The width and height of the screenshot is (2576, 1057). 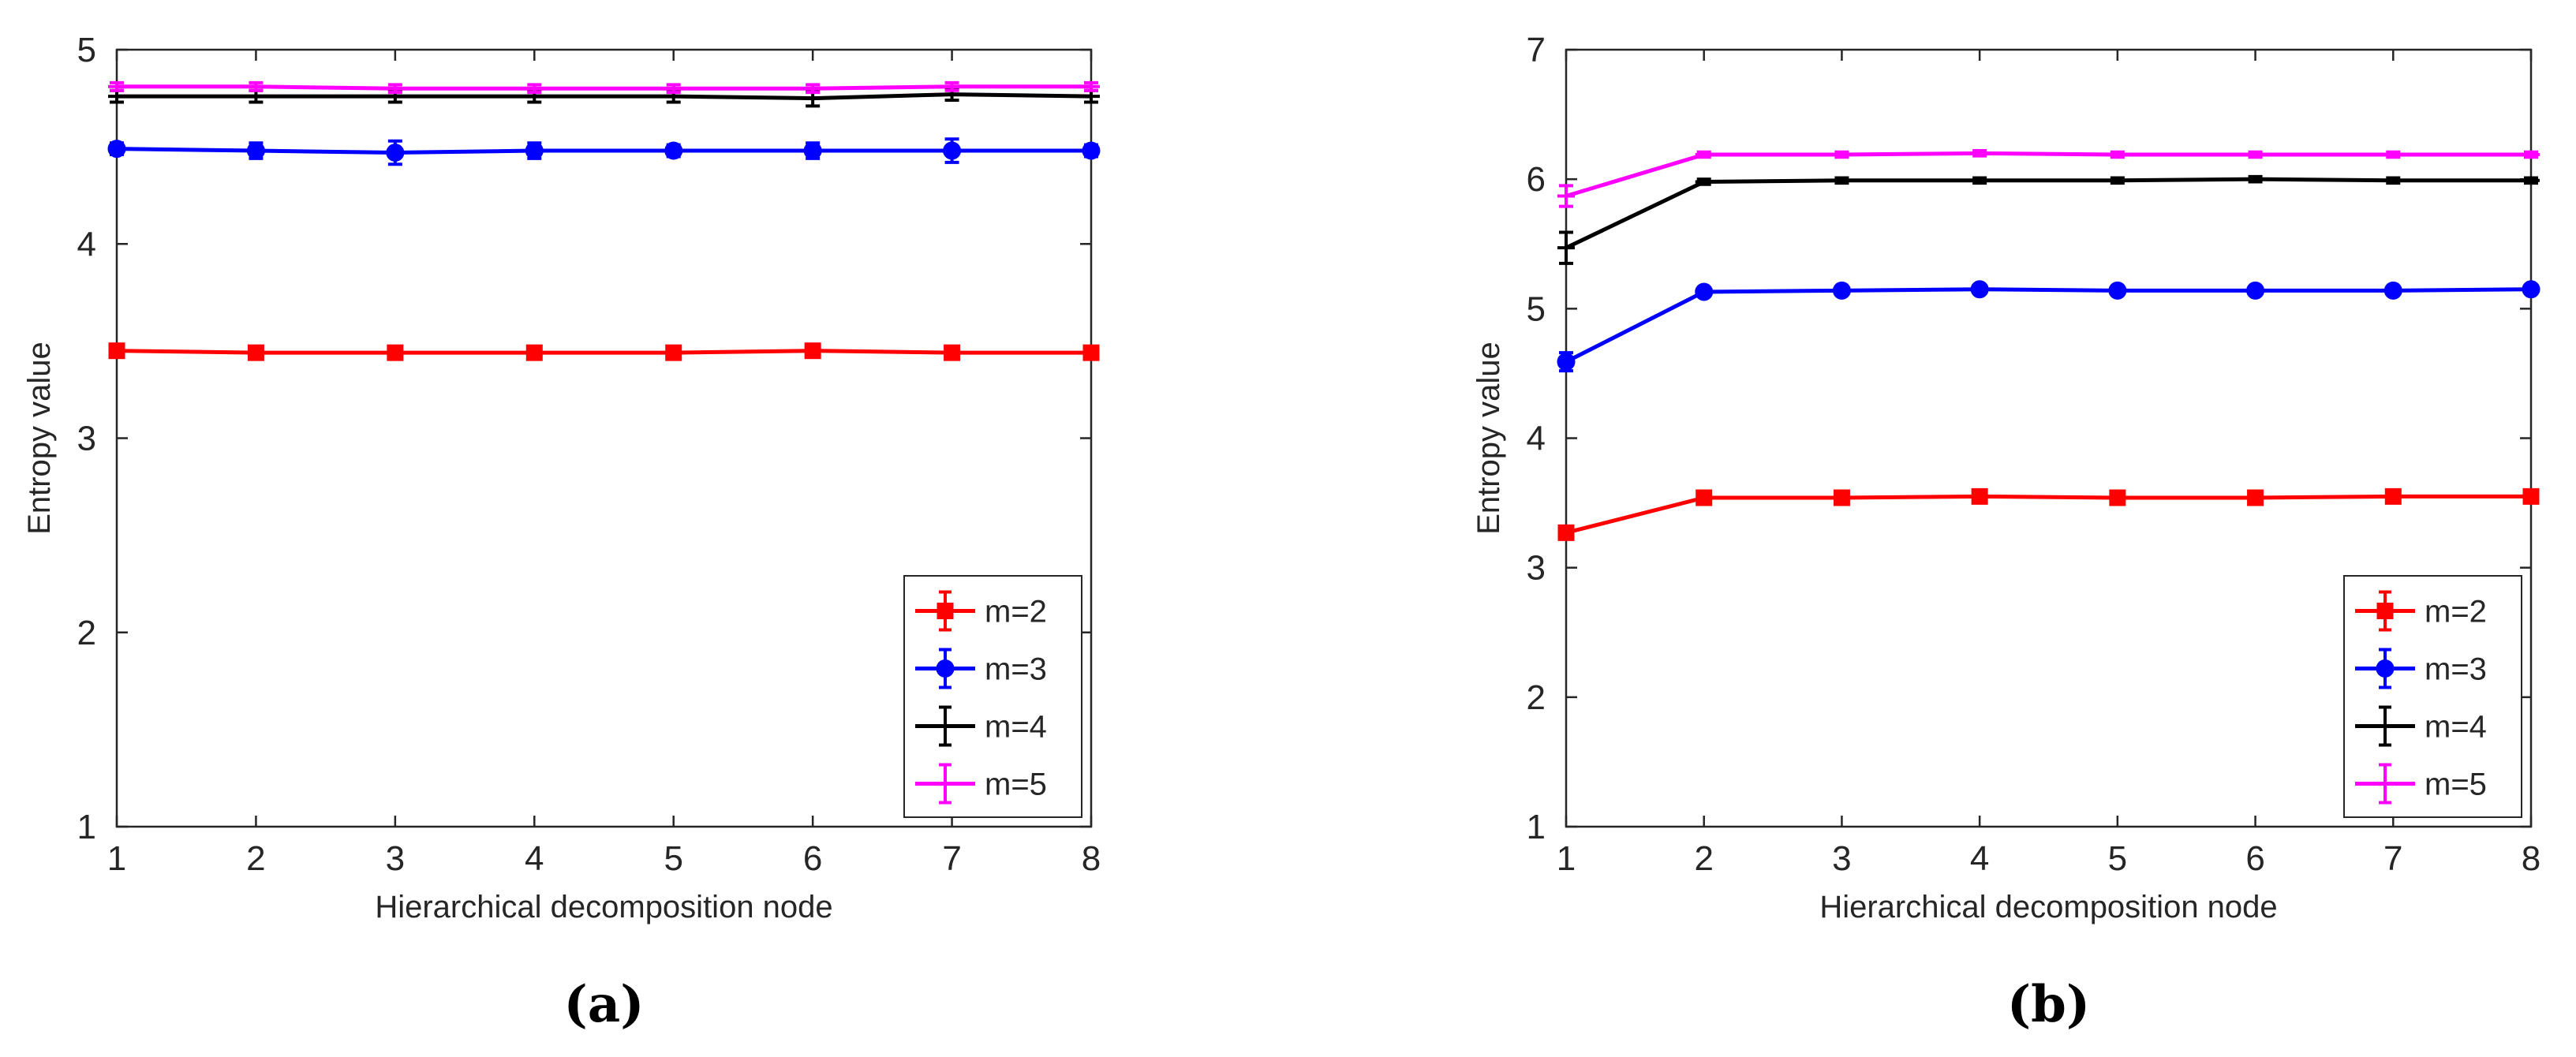 What do you see at coordinates (603, 1004) in the screenshot?
I see `panel-label: (a)` at bounding box center [603, 1004].